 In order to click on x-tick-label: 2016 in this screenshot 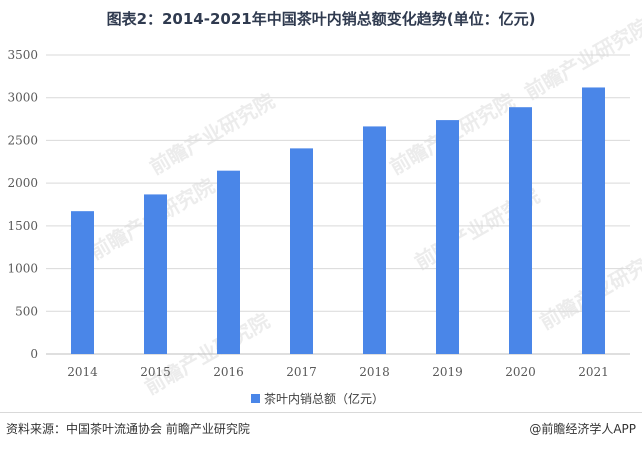, I will do `click(228, 372)`.